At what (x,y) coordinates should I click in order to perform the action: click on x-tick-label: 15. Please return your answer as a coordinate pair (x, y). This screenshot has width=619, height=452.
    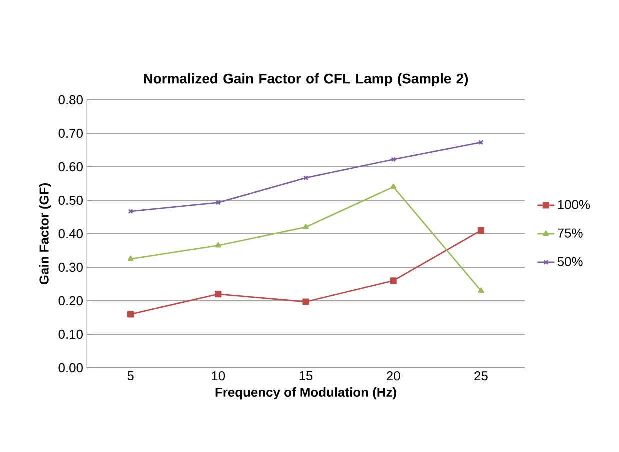
    Looking at the image, I should click on (306, 376).